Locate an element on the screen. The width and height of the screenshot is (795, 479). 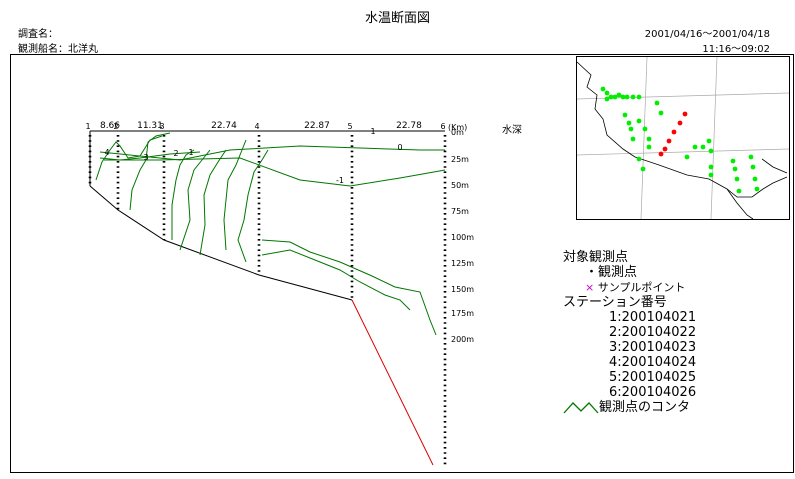
depth-tick-label: 100m is located at coordinates (462, 237).